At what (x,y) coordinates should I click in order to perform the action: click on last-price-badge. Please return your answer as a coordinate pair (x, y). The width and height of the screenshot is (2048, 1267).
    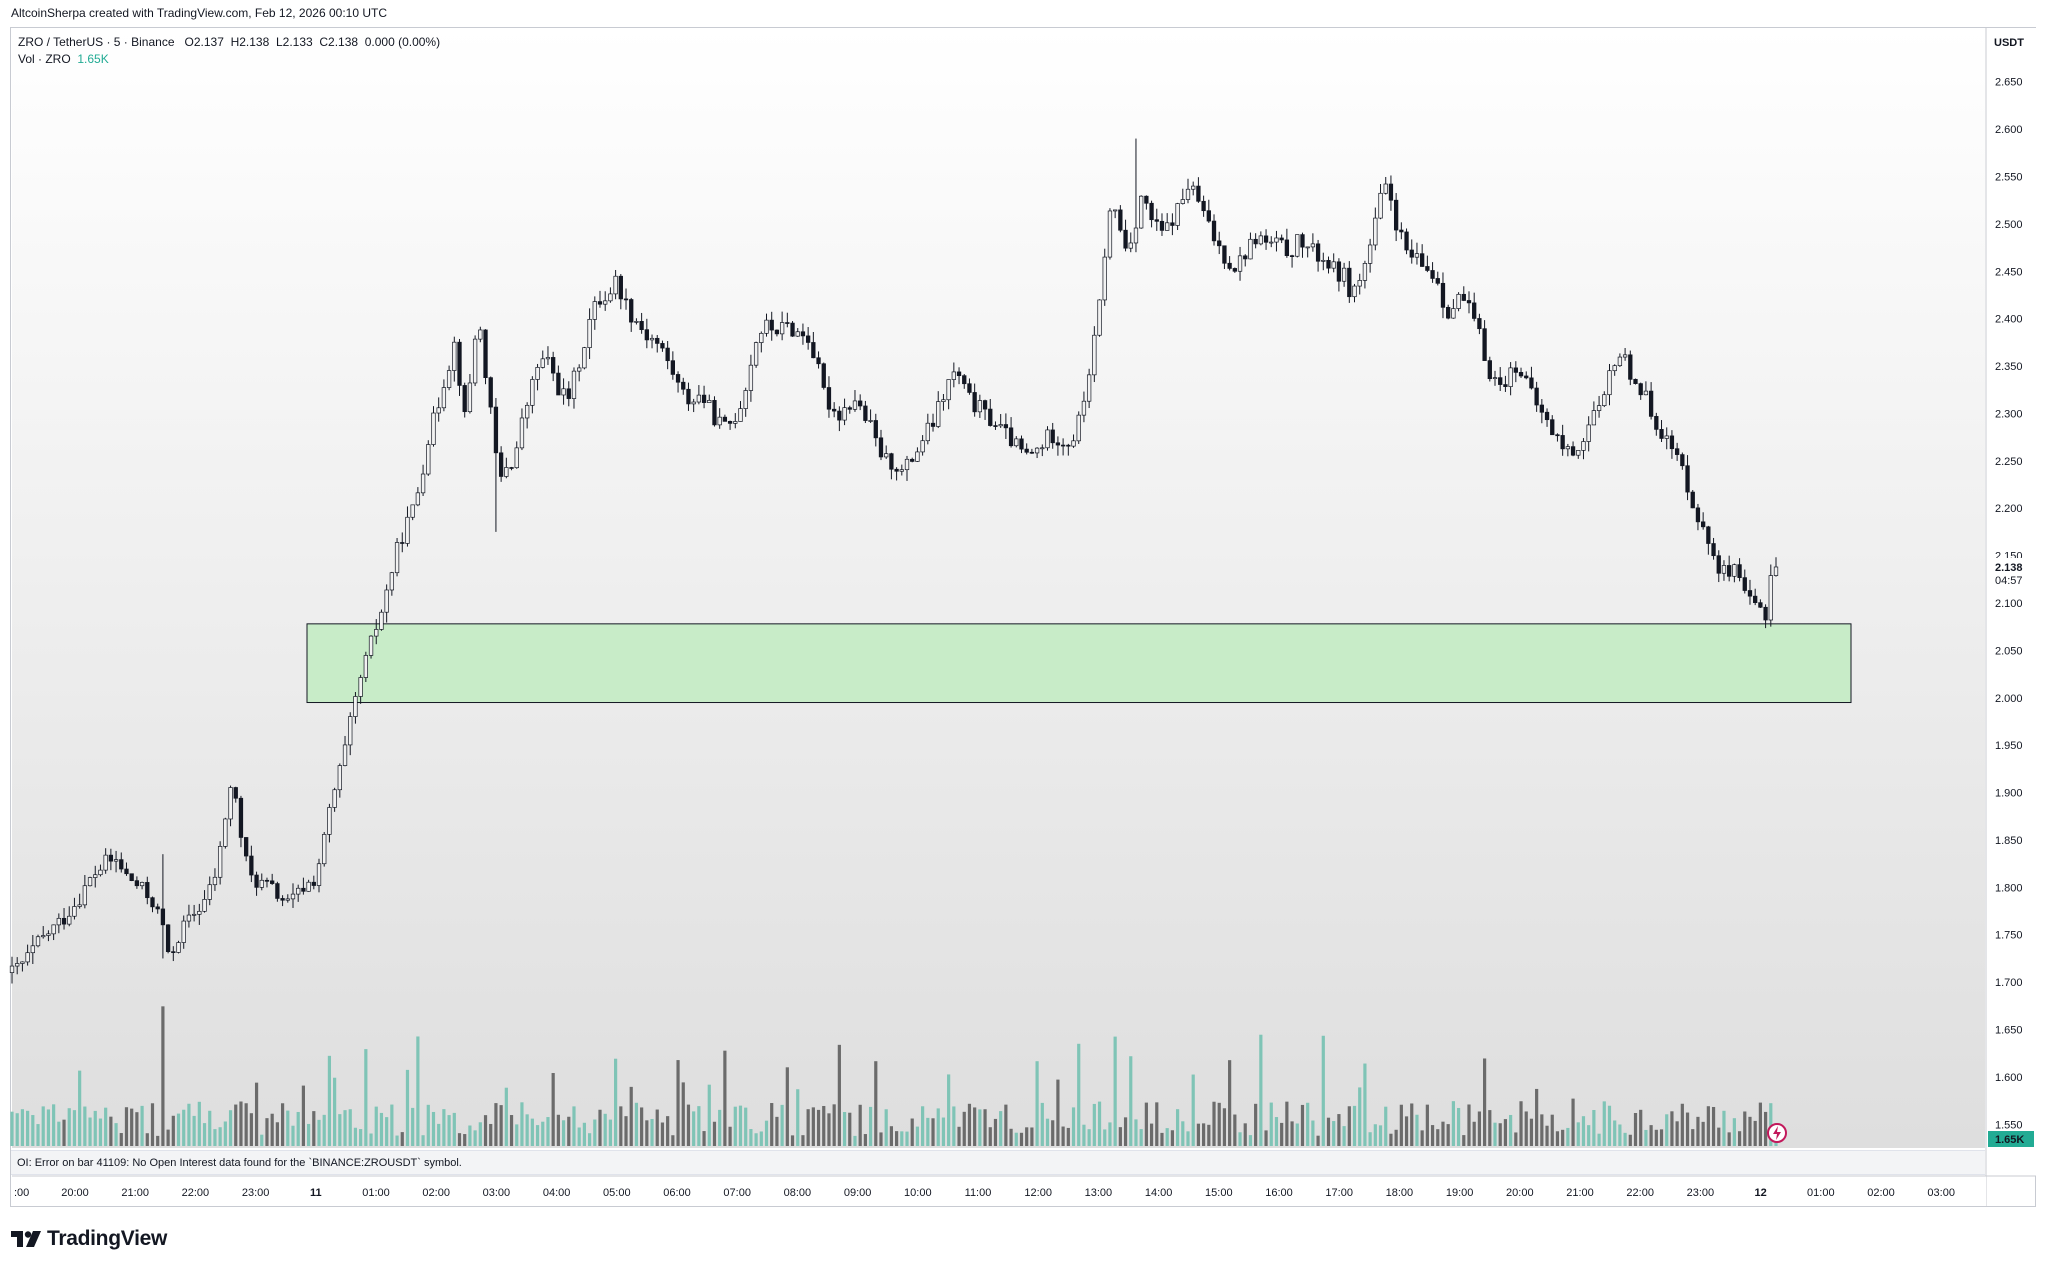
    Looking at the image, I should click on (2011, 571).